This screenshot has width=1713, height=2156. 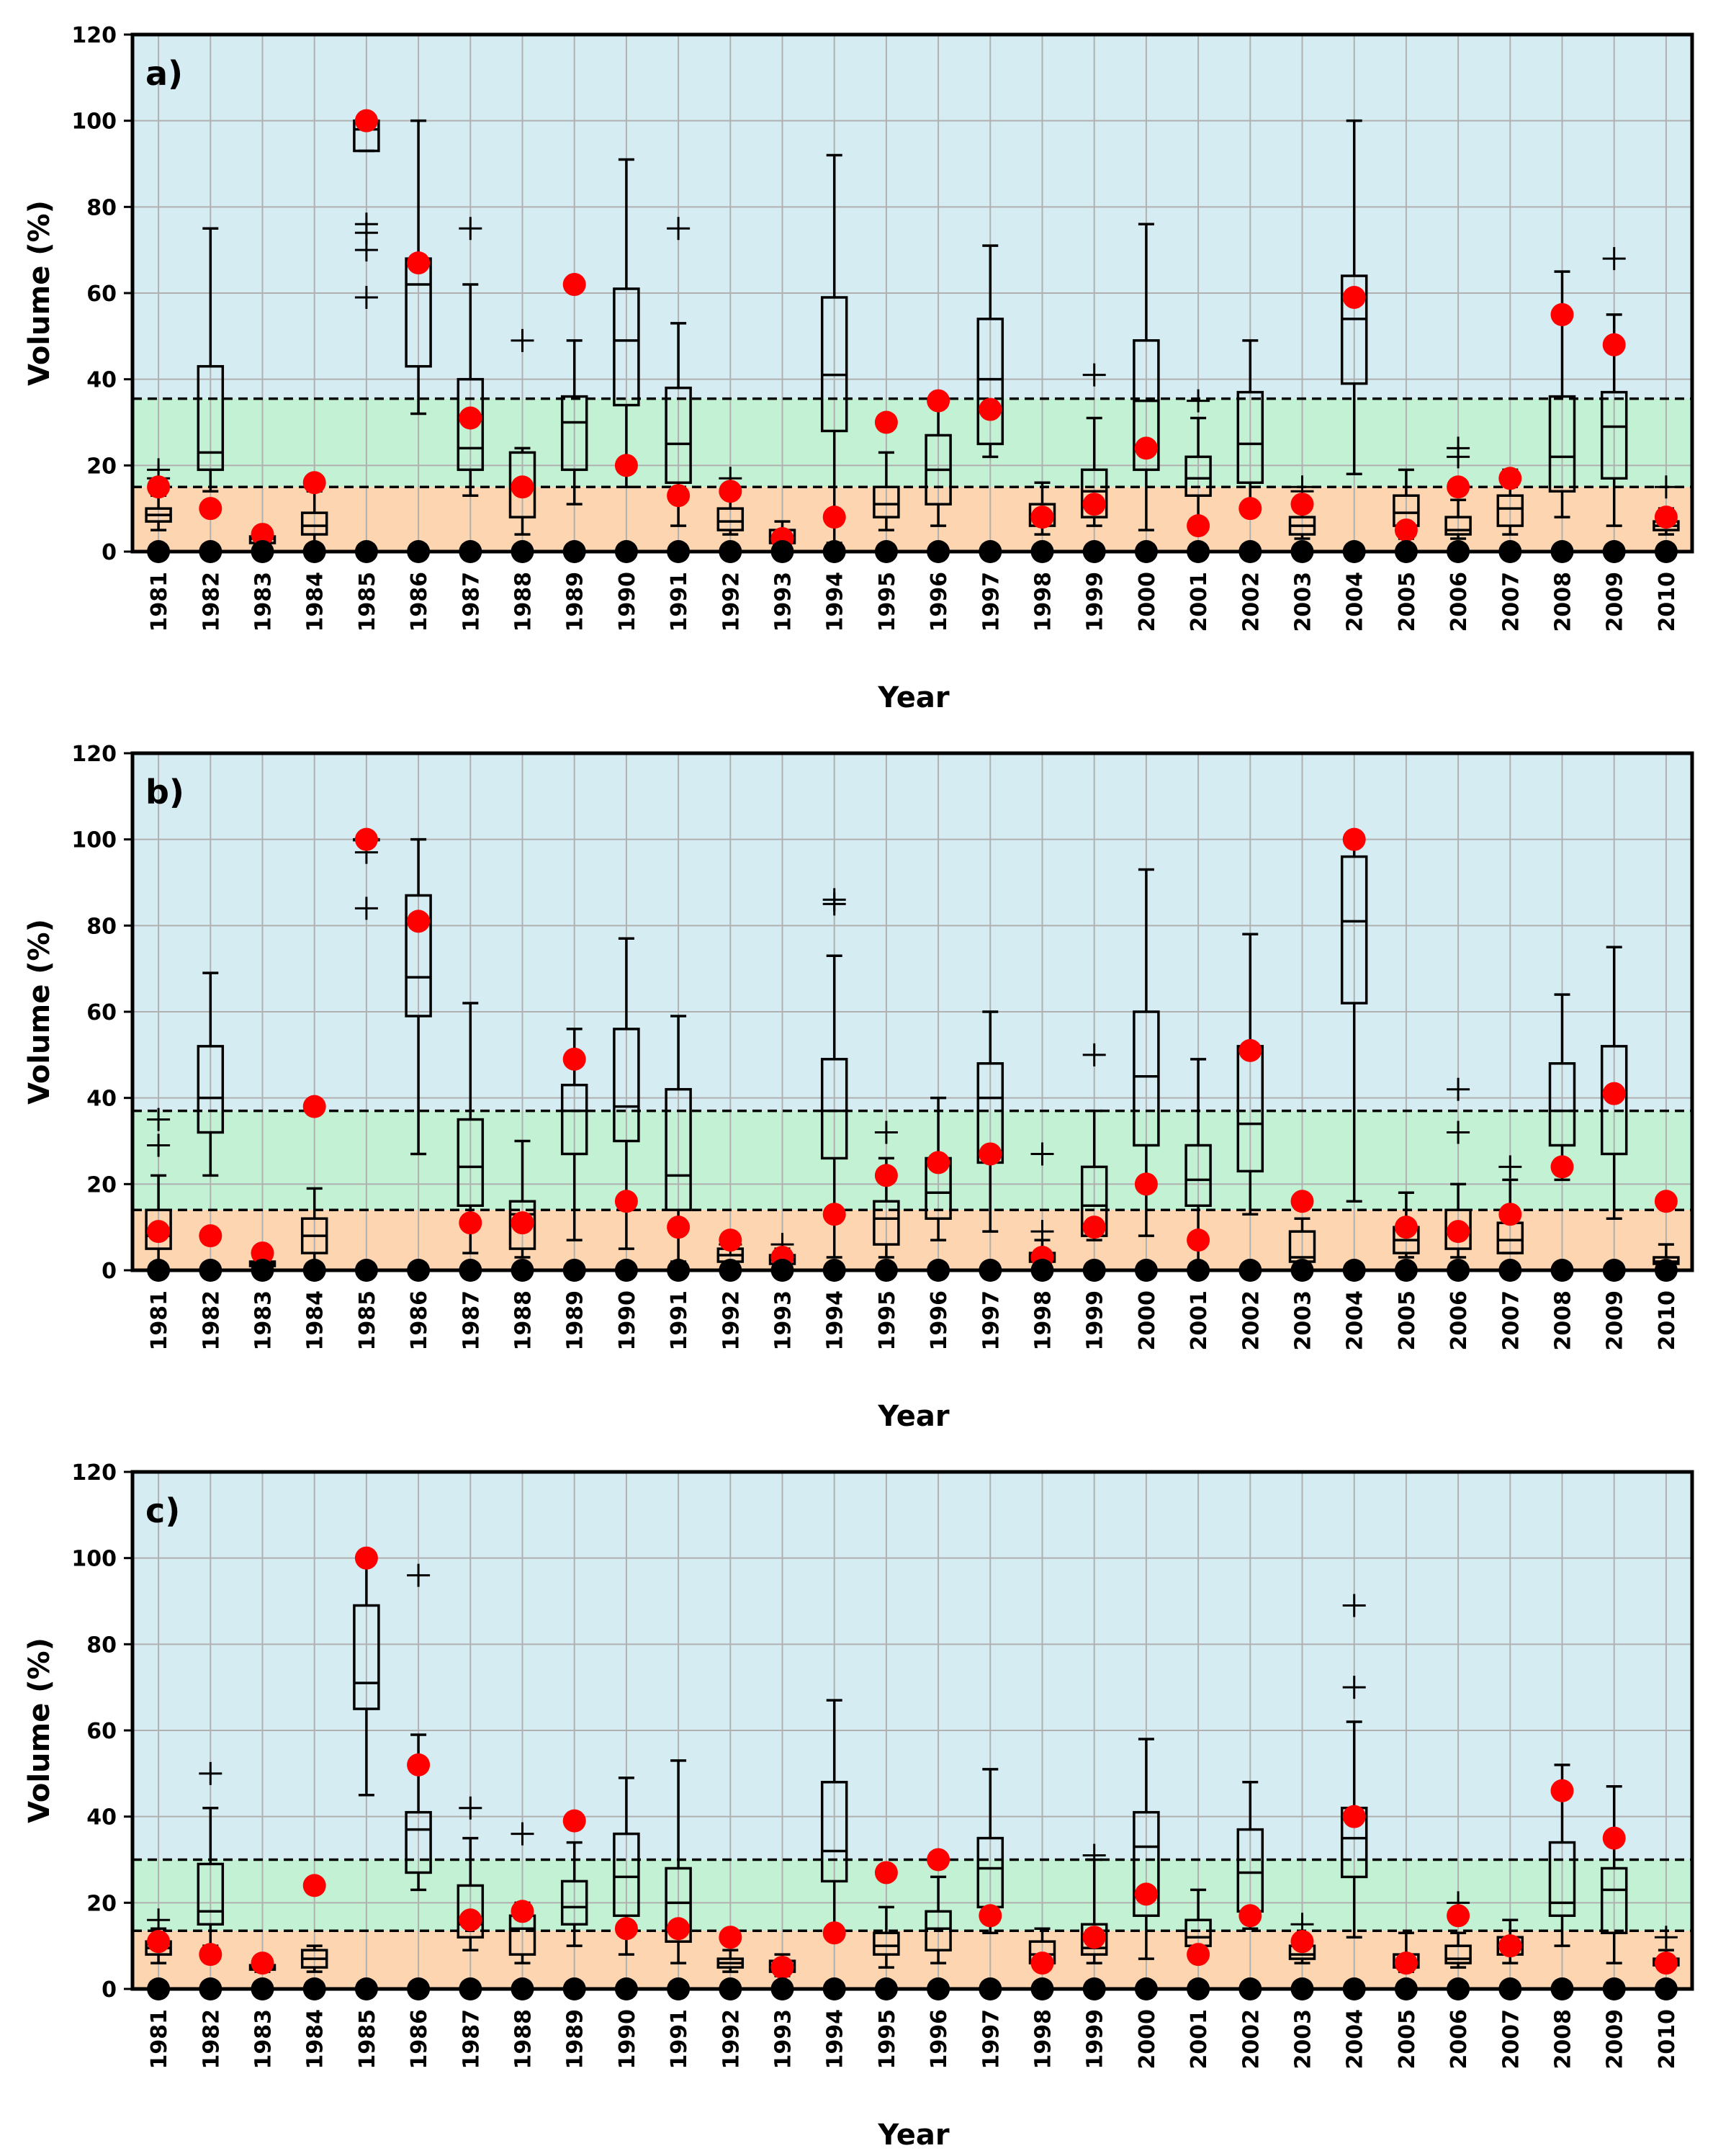 What do you see at coordinates (1095, 1320) in the screenshot?
I see `xtick-label: 1999` at bounding box center [1095, 1320].